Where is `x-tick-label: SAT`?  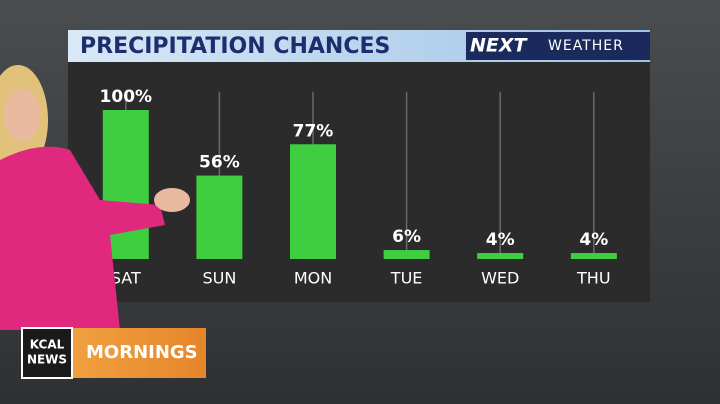
x-tick-label: SAT is located at coordinates (126, 278).